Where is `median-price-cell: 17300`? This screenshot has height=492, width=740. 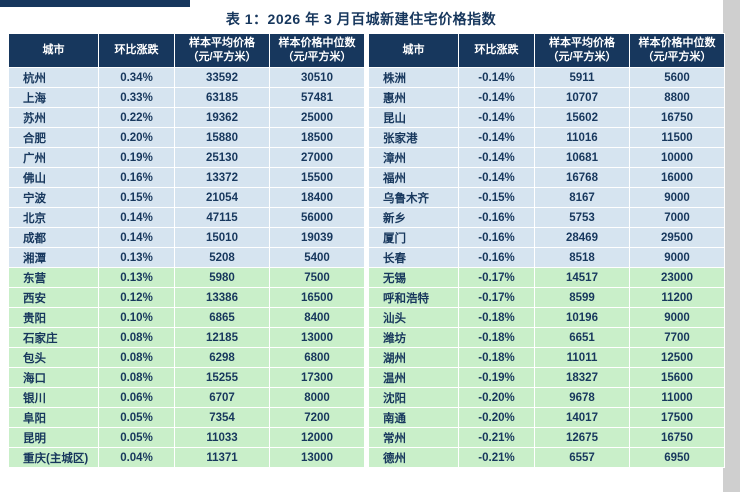 median-price-cell: 17300 is located at coordinates (317, 377).